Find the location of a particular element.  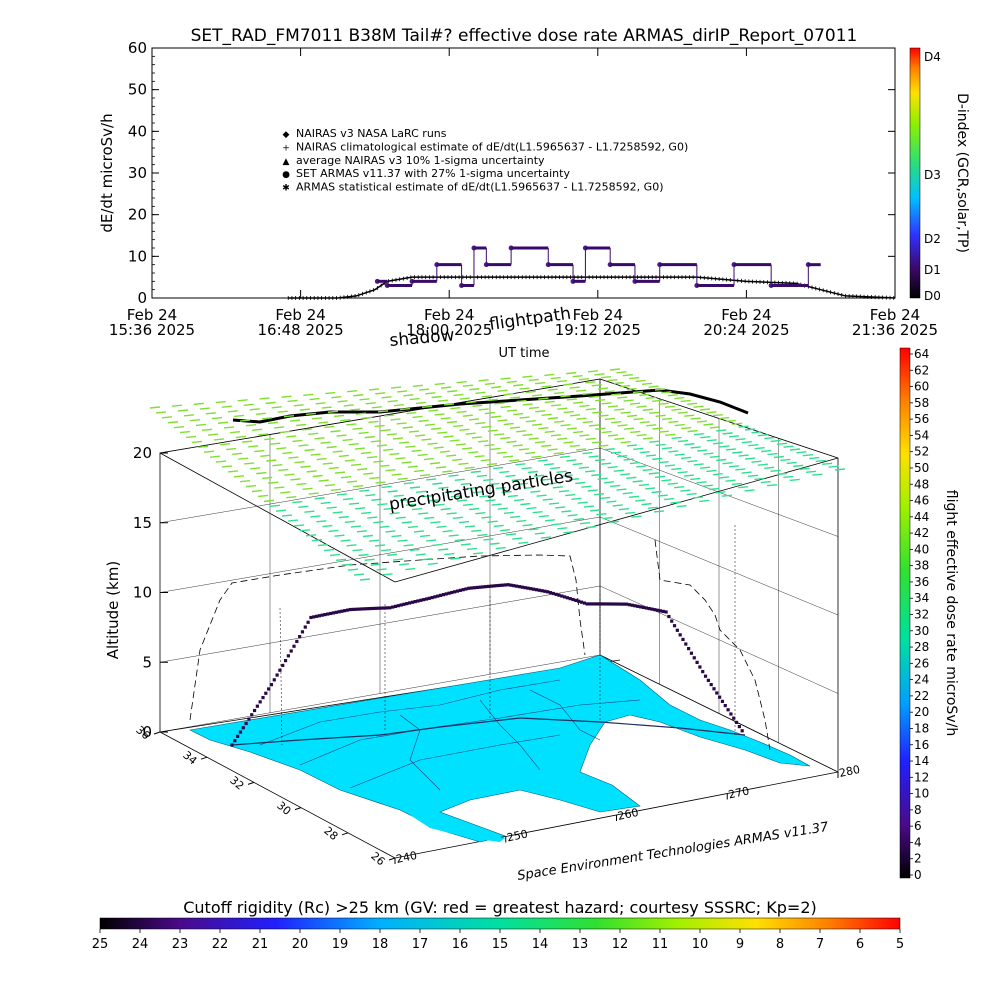

dose-tick-label: 46 is located at coordinates (921, 501).